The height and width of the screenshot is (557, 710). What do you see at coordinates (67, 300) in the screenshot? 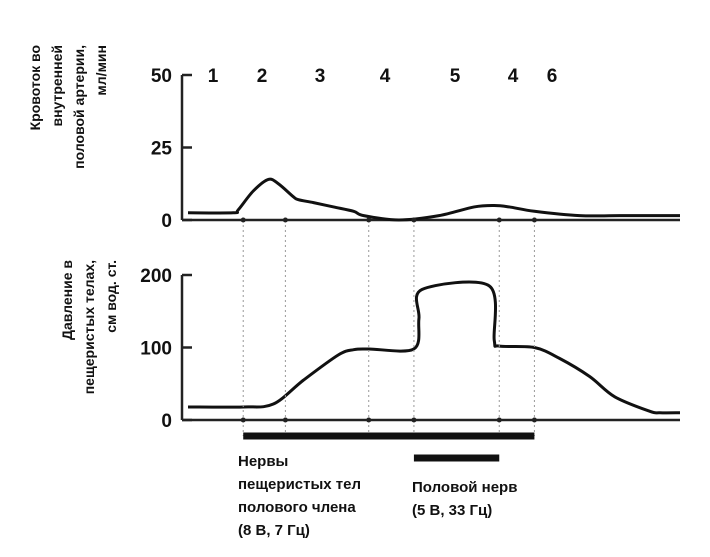
I see `y-axis-label-line: Давление в` at bounding box center [67, 300].